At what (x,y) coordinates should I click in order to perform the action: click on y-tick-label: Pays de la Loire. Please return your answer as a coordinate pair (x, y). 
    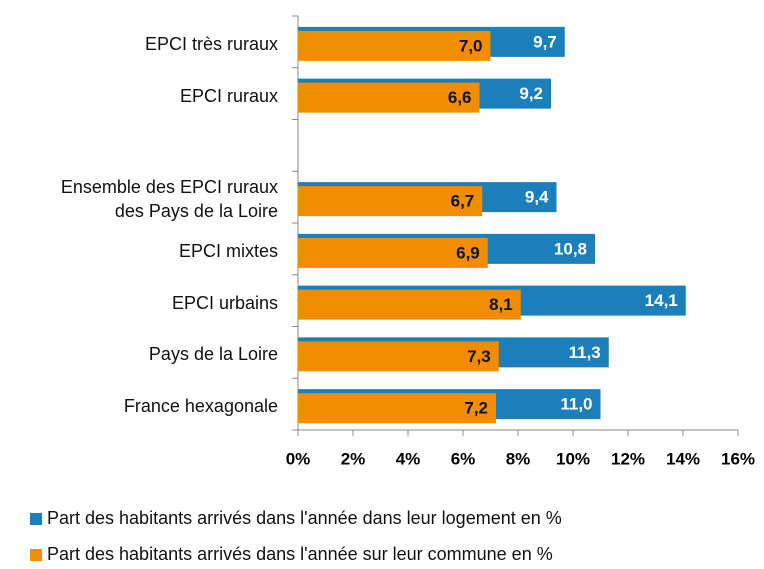
    Looking at the image, I should click on (213, 354).